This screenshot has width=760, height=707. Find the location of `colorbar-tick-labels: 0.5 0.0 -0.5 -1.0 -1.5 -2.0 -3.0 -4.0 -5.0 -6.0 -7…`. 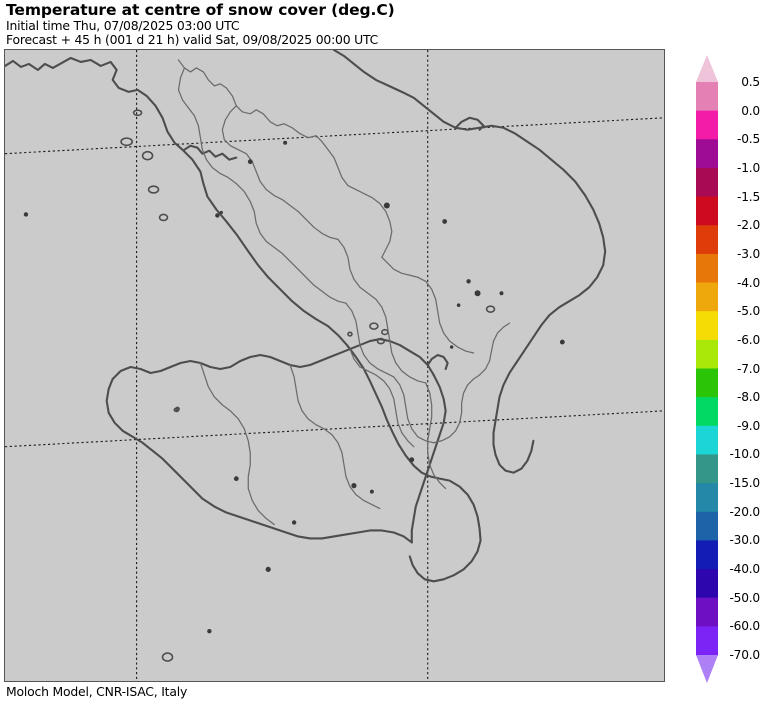

colorbar-tick-labels: 0.5 0.0 -0.5 -1.0 -1.5 -2.0 -3.0 -4.0 -5.0 -6.0 -7… is located at coordinates (737, 369).